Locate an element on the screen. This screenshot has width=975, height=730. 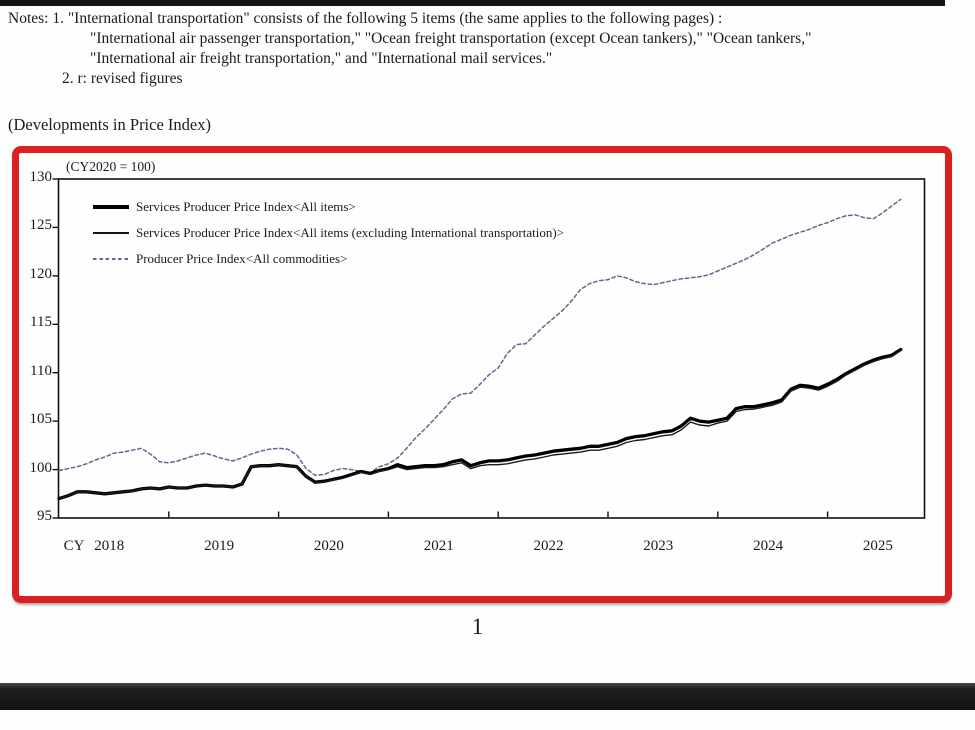
x-axis-label: 2019 is located at coordinates (219, 546).